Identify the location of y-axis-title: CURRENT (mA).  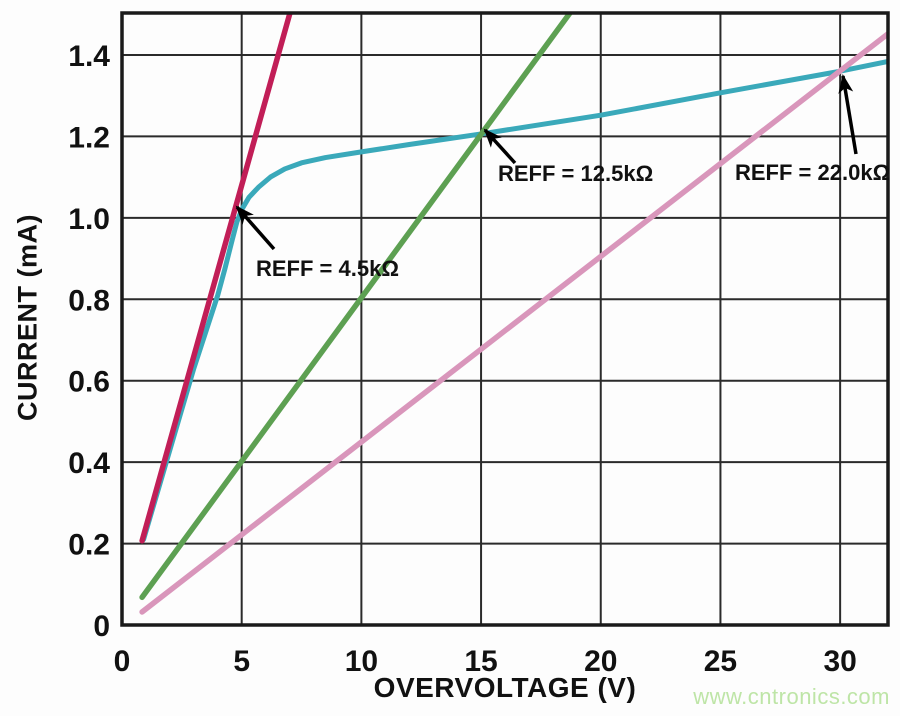
(27, 317).